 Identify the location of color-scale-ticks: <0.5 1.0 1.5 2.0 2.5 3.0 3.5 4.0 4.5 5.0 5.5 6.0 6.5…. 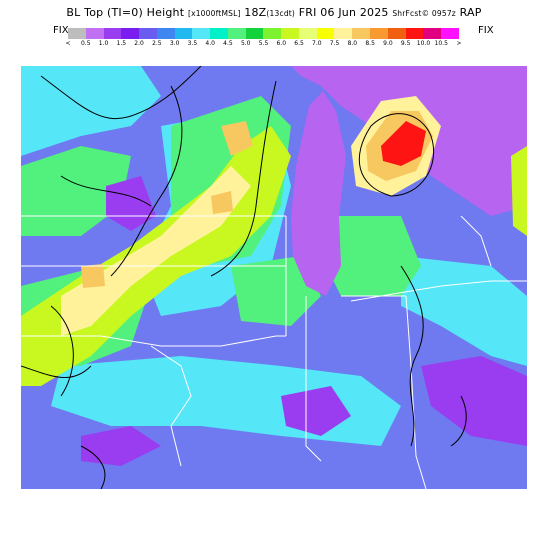
(268, 45).